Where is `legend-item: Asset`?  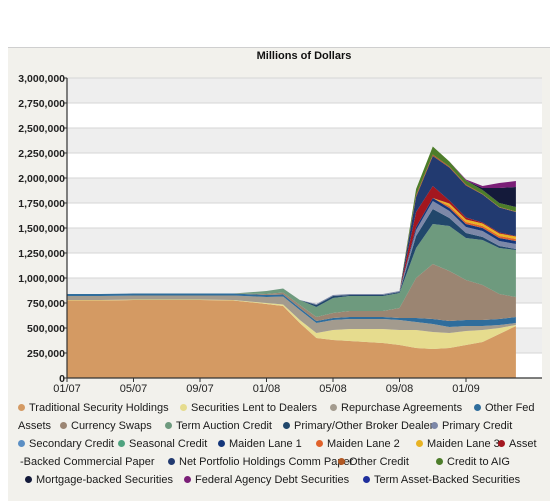
legend-item: Asset is located at coordinates (517, 444).